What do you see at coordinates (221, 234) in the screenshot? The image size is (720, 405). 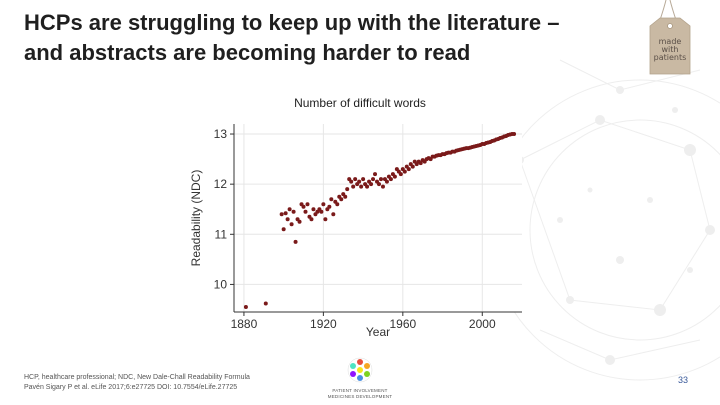 I see `y-tick-label: 11` at bounding box center [221, 234].